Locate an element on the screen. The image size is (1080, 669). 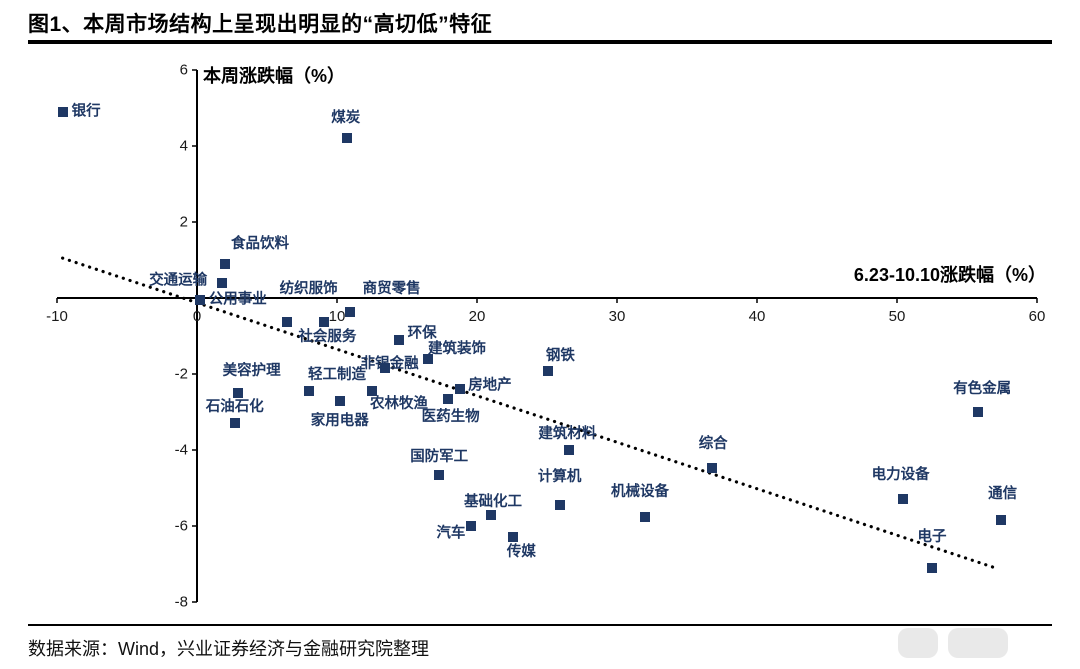
y-tick-label: 2 is located at coordinates (183, 222).